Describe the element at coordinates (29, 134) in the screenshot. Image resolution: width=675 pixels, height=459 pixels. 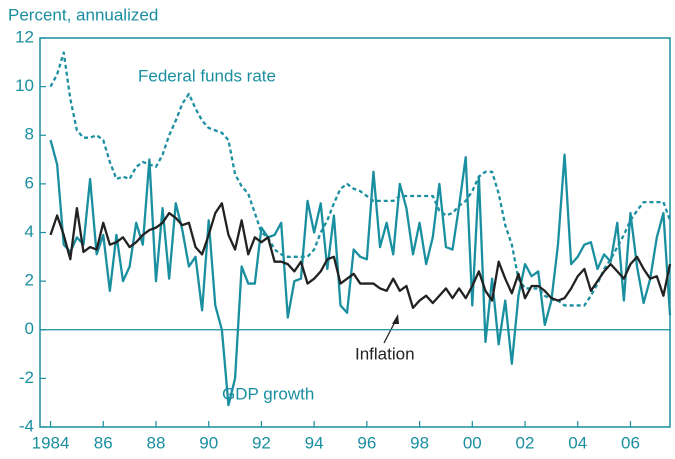
I see `y-tick-label: 8` at that location.